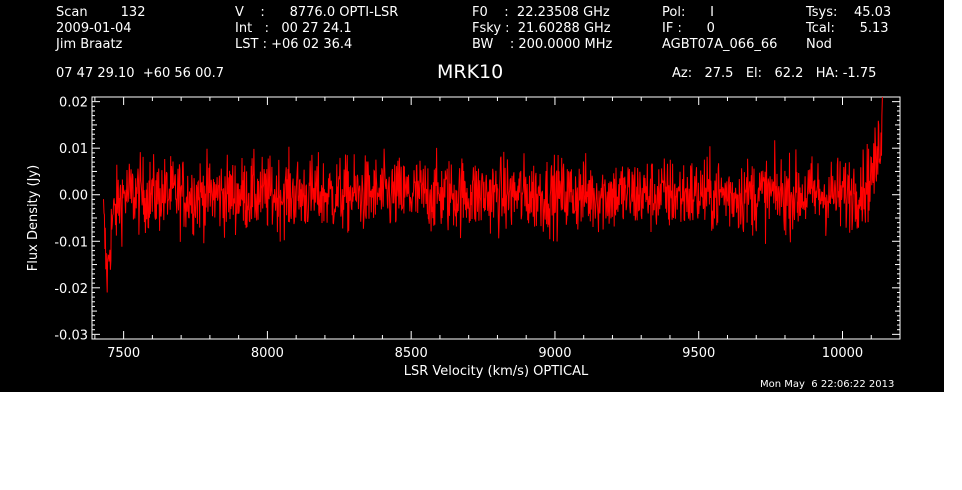 The image size is (962, 490). What do you see at coordinates (101, 12) in the screenshot?
I see `scan-number: Scan 132` at bounding box center [101, 12].